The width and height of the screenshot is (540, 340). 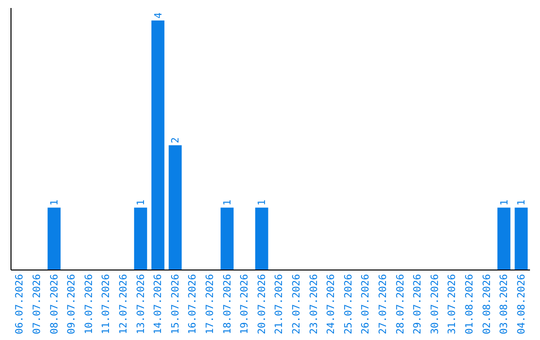 I want to click on x-tick-label: 07.07.2026, so click(x=38, y=304).